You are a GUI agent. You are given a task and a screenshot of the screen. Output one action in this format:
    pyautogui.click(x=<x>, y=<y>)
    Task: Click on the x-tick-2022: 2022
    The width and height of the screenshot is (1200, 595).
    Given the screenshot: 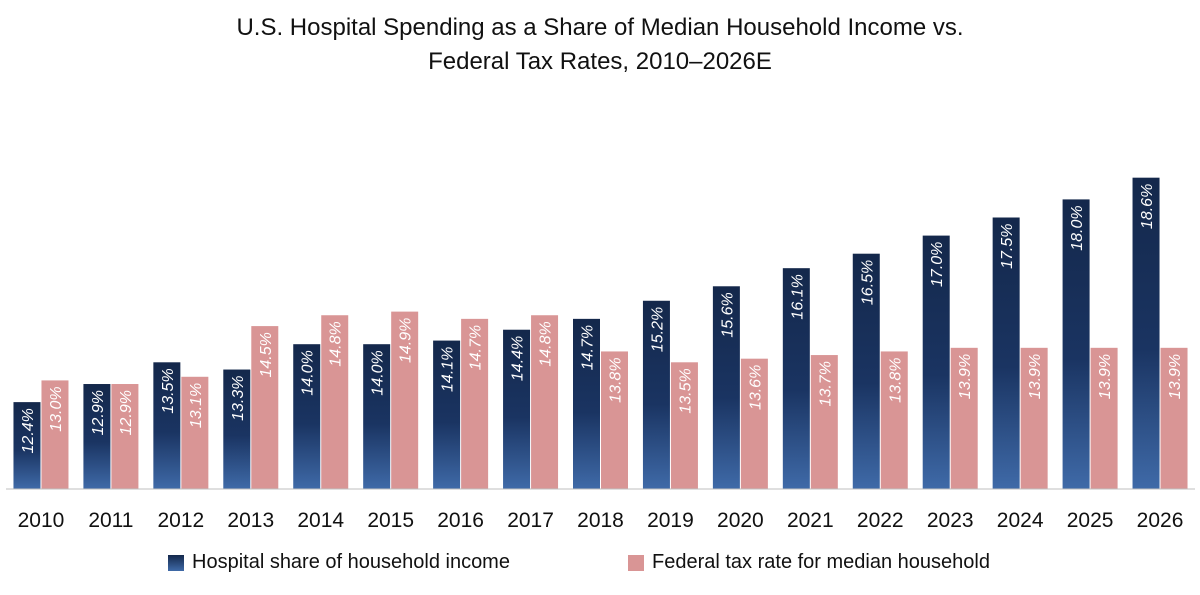 What is the action you would take?
    pyautogui.click(x=880, y=520)
    